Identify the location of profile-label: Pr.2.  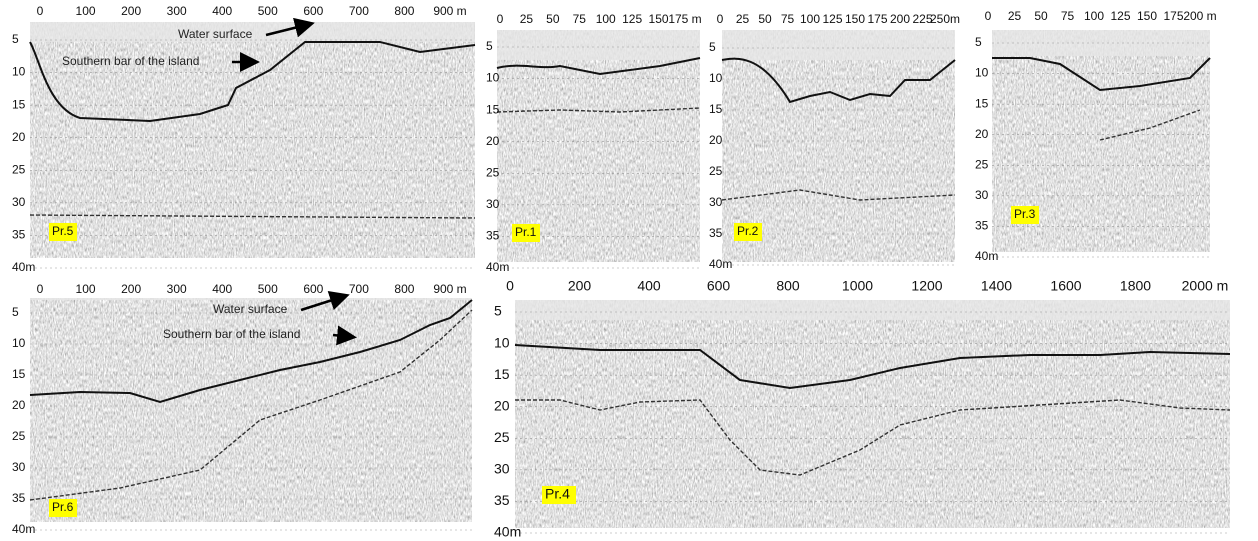
(748, 231).